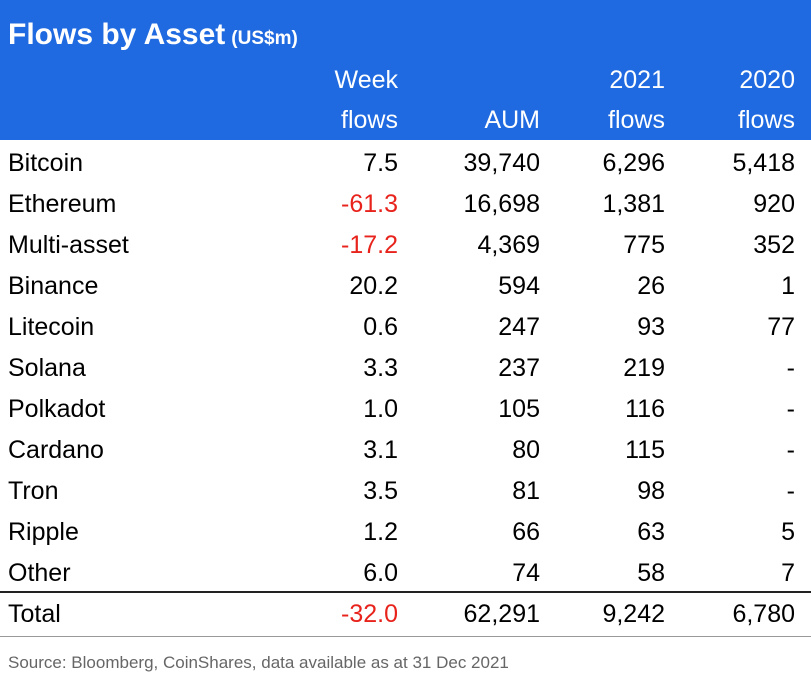 This screenshot has height=678, width=811. What do you see at coordinates (380, 163) in the screenshot?
I see `cell: 7.5` at bounding box center [380, 163].